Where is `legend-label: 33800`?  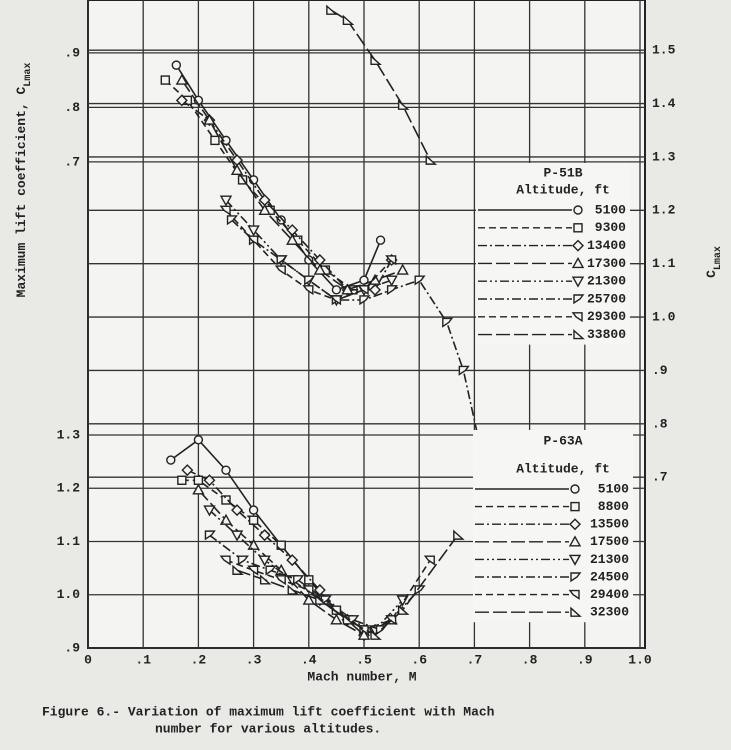 legend-label: 33800 is located at coordinates (606, 334).